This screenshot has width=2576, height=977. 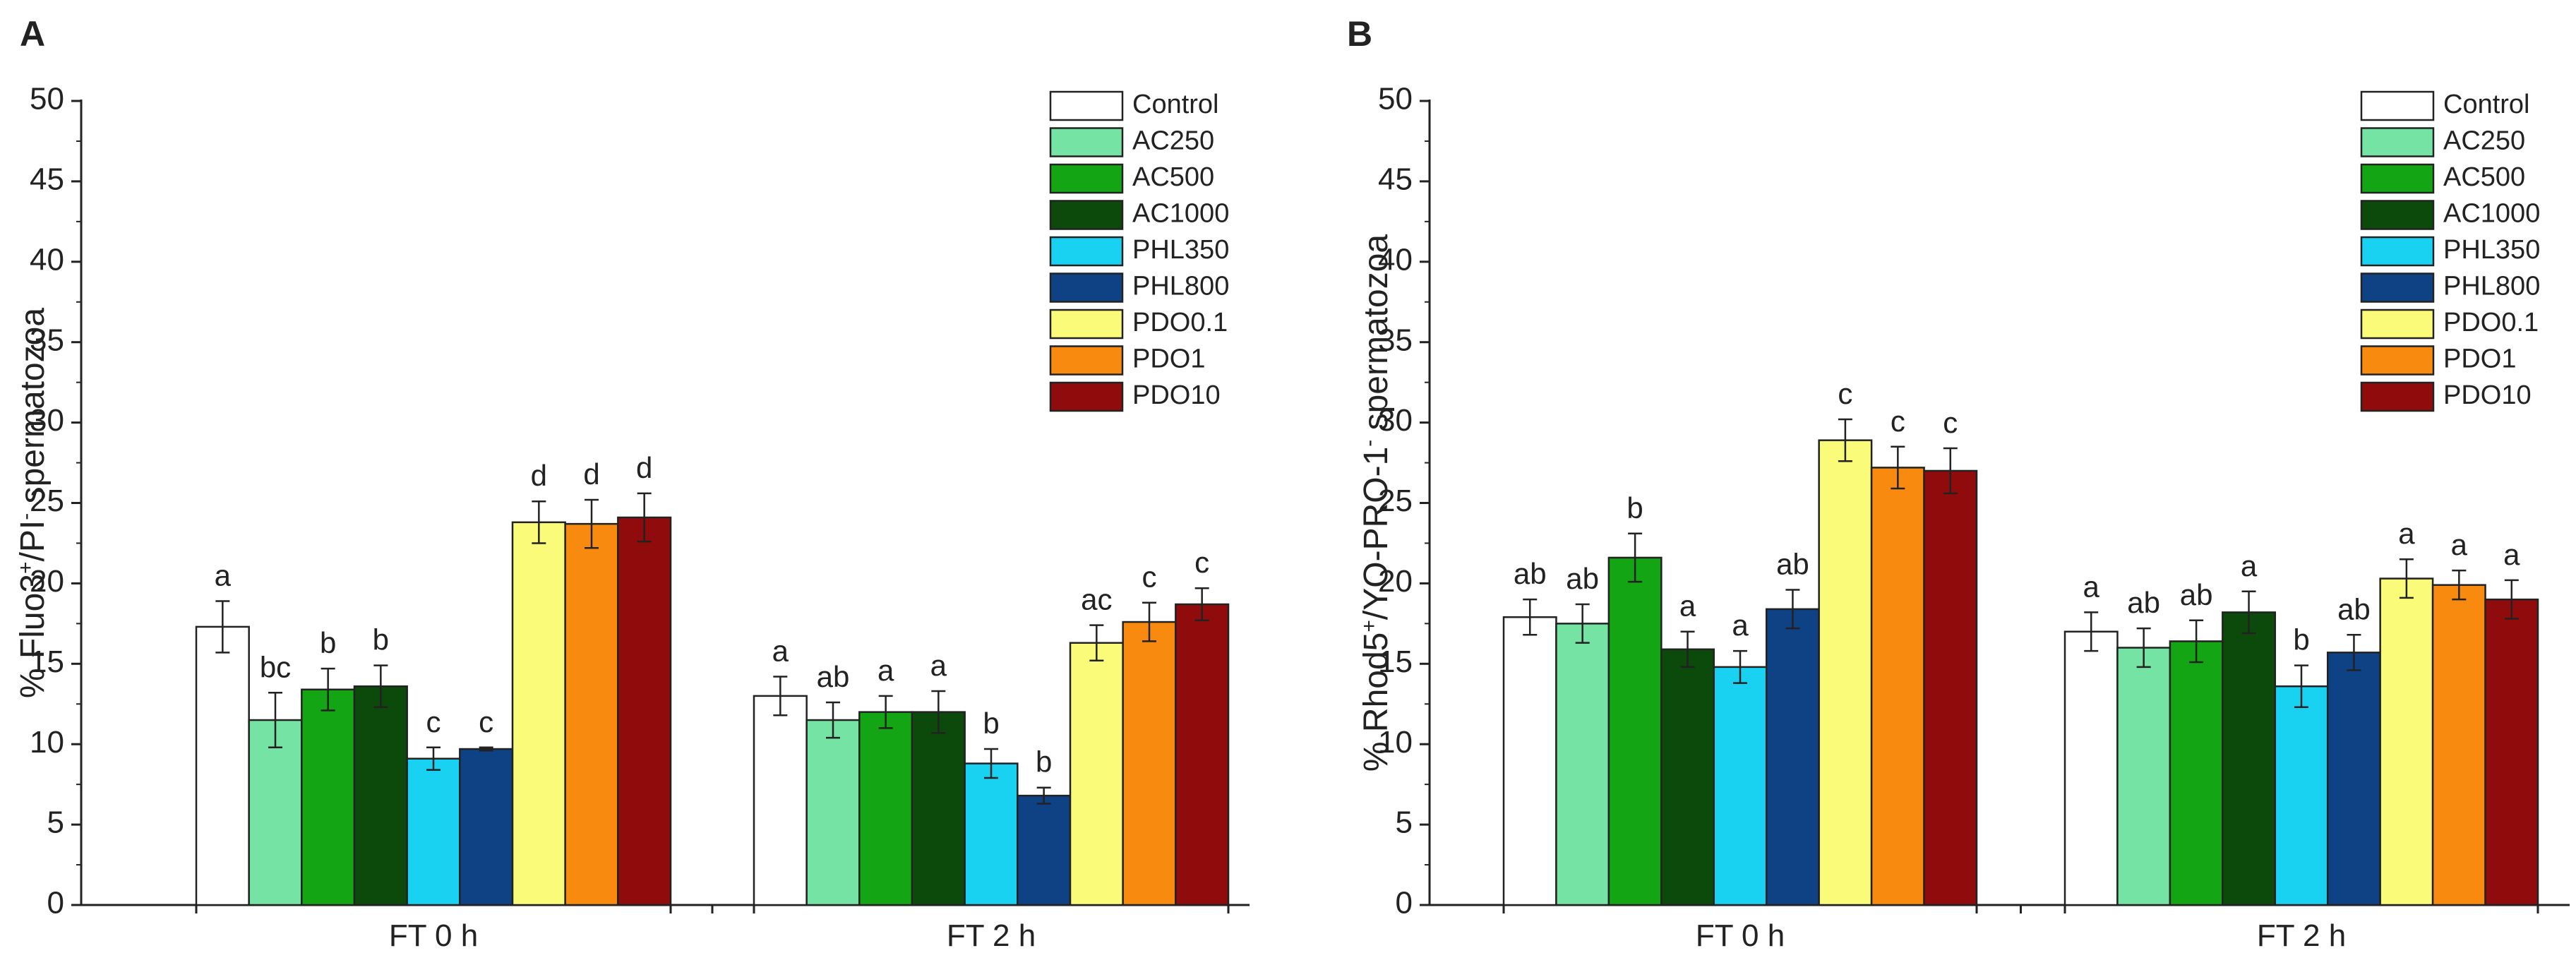 What do you see at coordinates (32, 34) in the screenshot?
I see `panel-label: A` at bounding box center [32, 34].